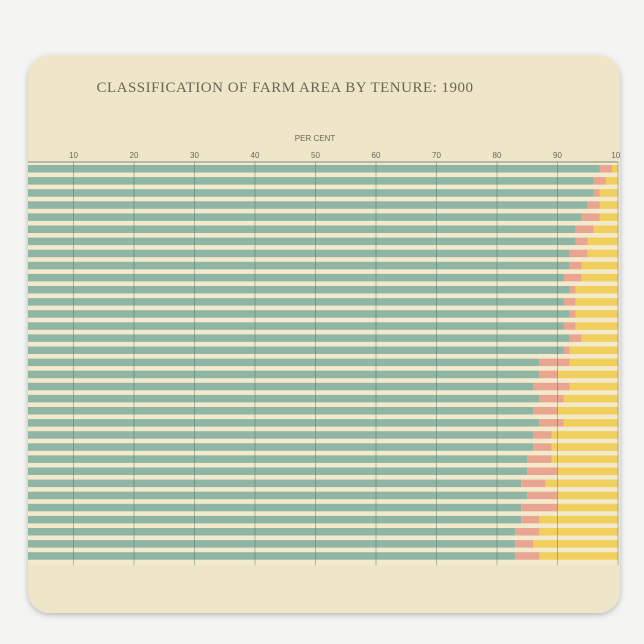 This screenshot has width=644, height=644. What do you see at coordinates (376, 155) in the screenshot?
I see `x-tick-label: 60` at bounding box center [376, 155].